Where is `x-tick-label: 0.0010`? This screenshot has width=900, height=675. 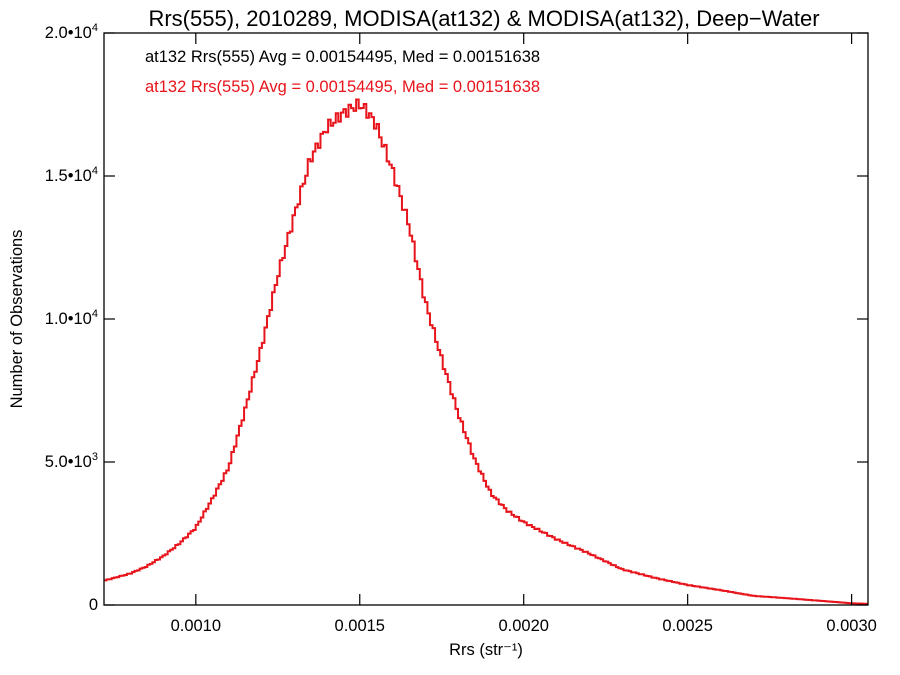
x-tick-label: 0.0010 is located at coordinates (196, 626).